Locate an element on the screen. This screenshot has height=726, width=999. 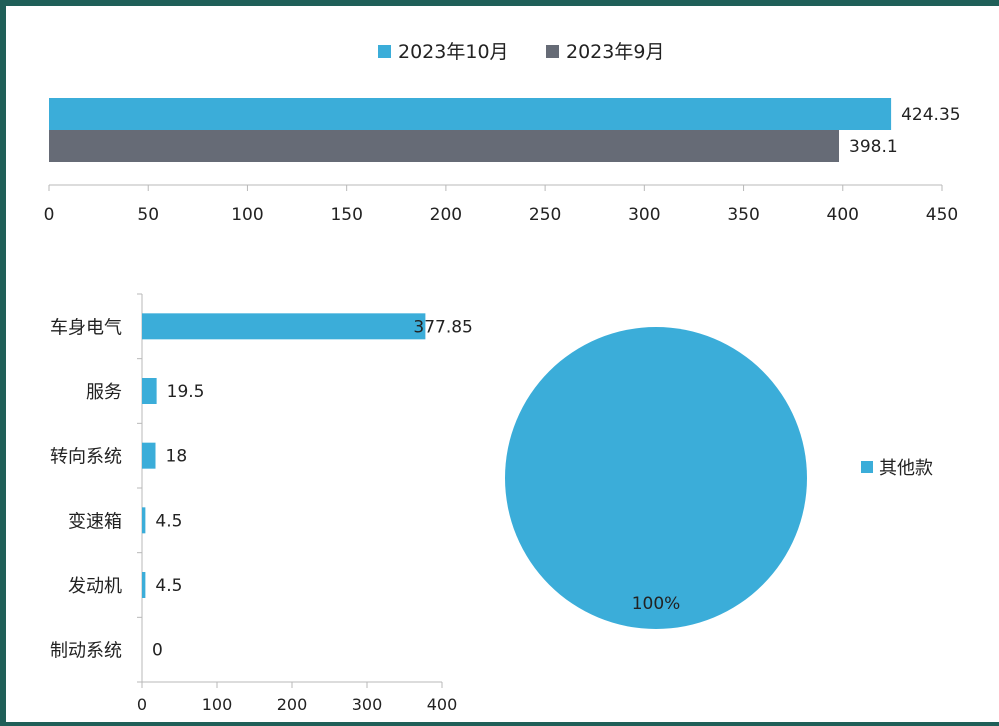
chart2-x-ticks: 0 100 200 300 400 is located at coordinates (297, 698).